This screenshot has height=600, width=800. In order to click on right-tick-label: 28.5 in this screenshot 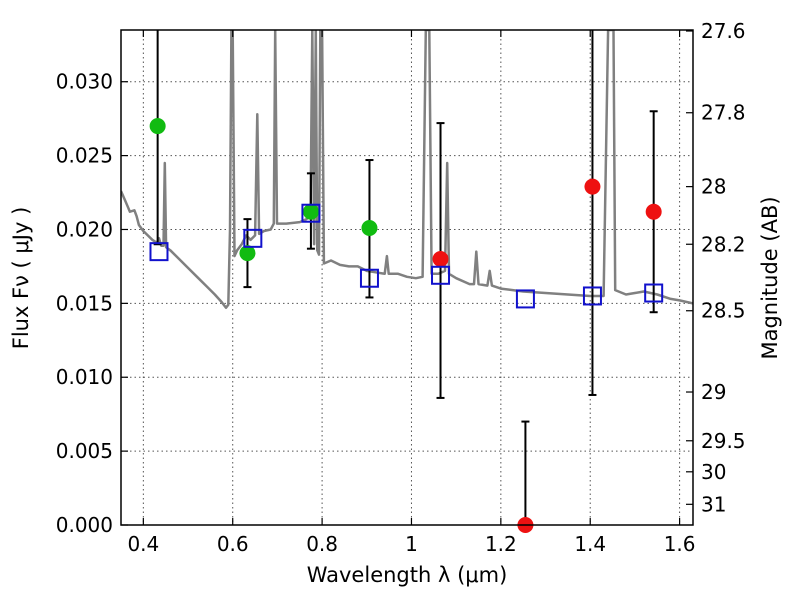, I will do `click(723, 311)`.